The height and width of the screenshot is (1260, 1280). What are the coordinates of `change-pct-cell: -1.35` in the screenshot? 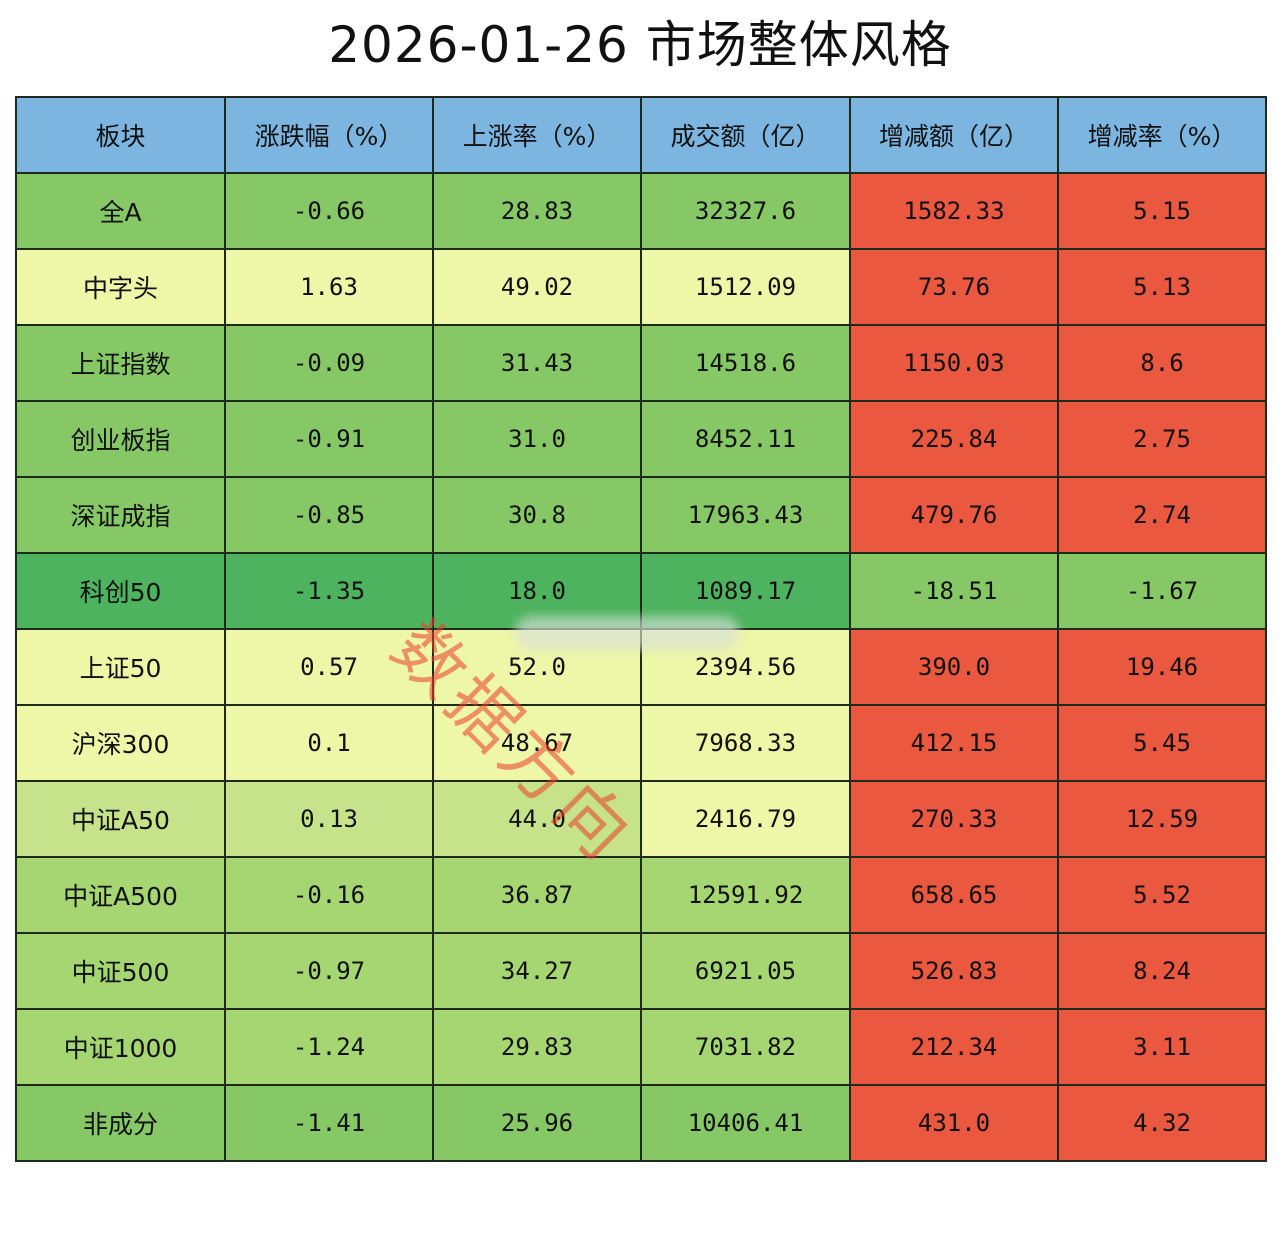 It's located at (329, 591).